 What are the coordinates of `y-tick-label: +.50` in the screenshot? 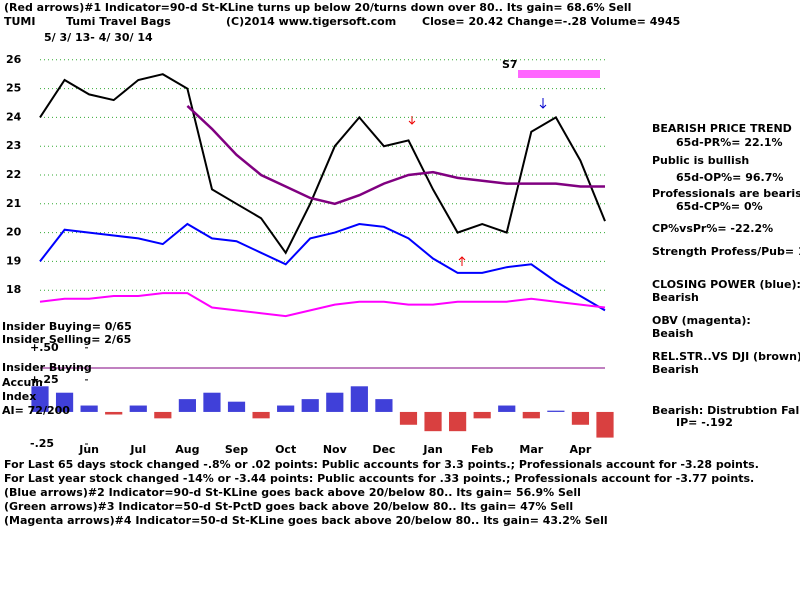 It's located at (44, 347).